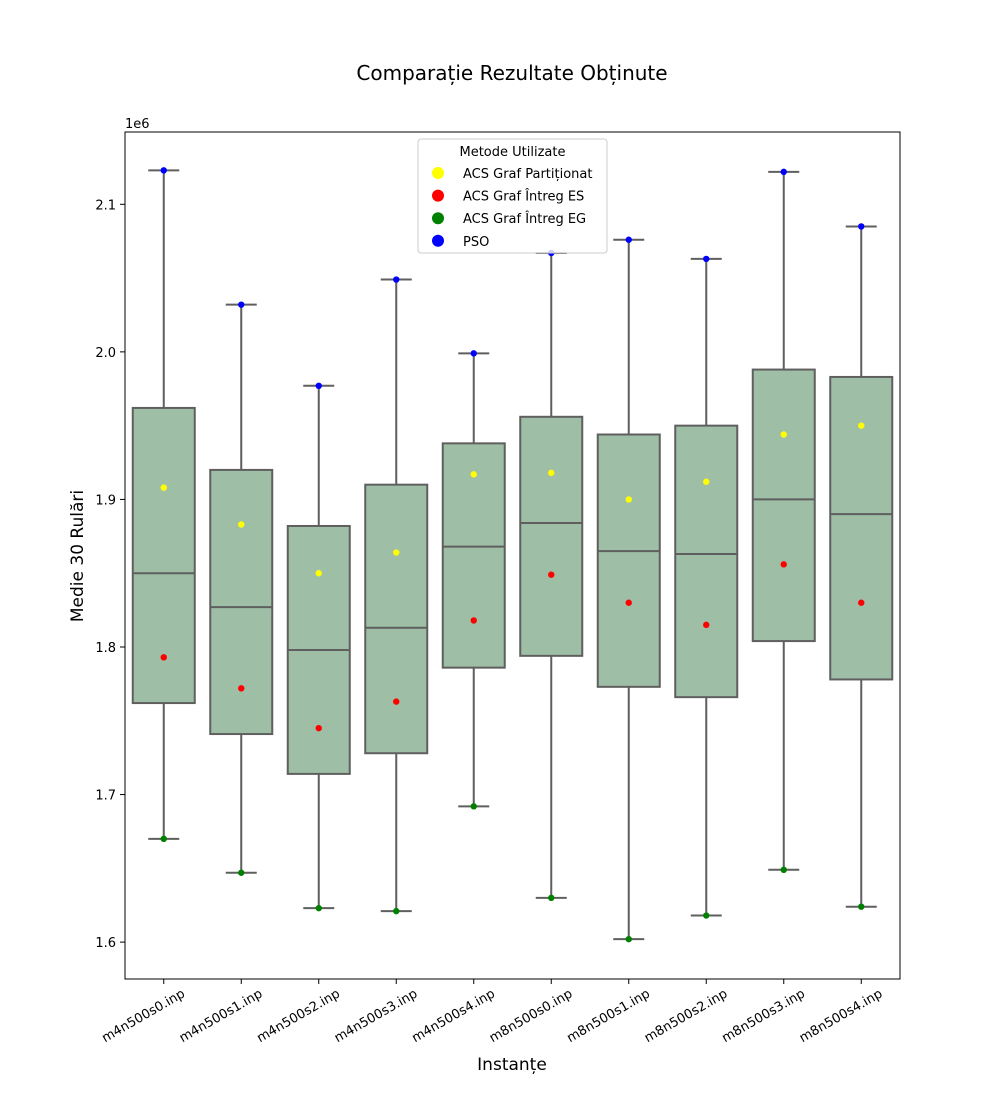 This screenshot has height=1100, width=1000. What do you see at coordinates (105, 500) in the screenshot?
I see `y-tick-label: 1.9` at bounding box center [105, 500].